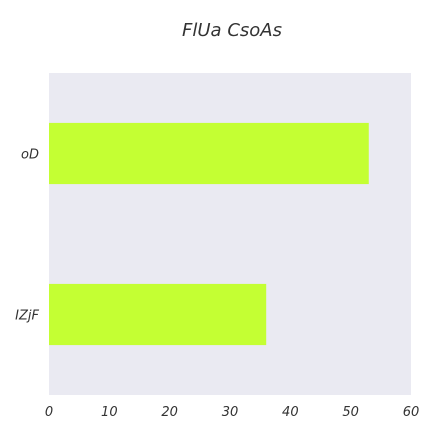 This screenshot has width=432, height=432. What do you see at coordinates (30, 155) in the screenshot?
I see `y-tick-label: oD` at bounding box center [30, 155].